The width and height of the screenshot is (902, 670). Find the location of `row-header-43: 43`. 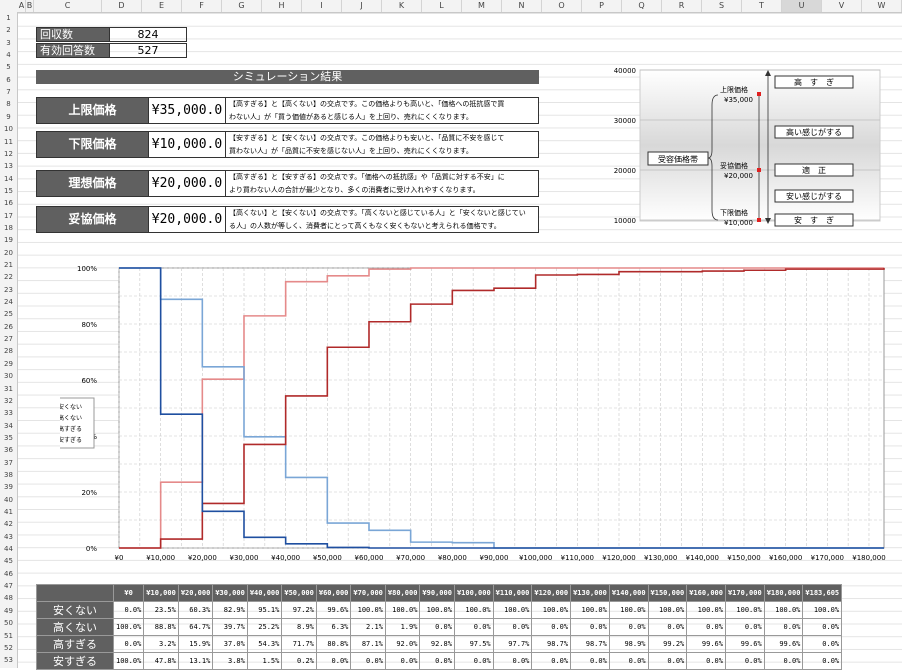

row-header-43: 43 is located at coordinates (8, 536).